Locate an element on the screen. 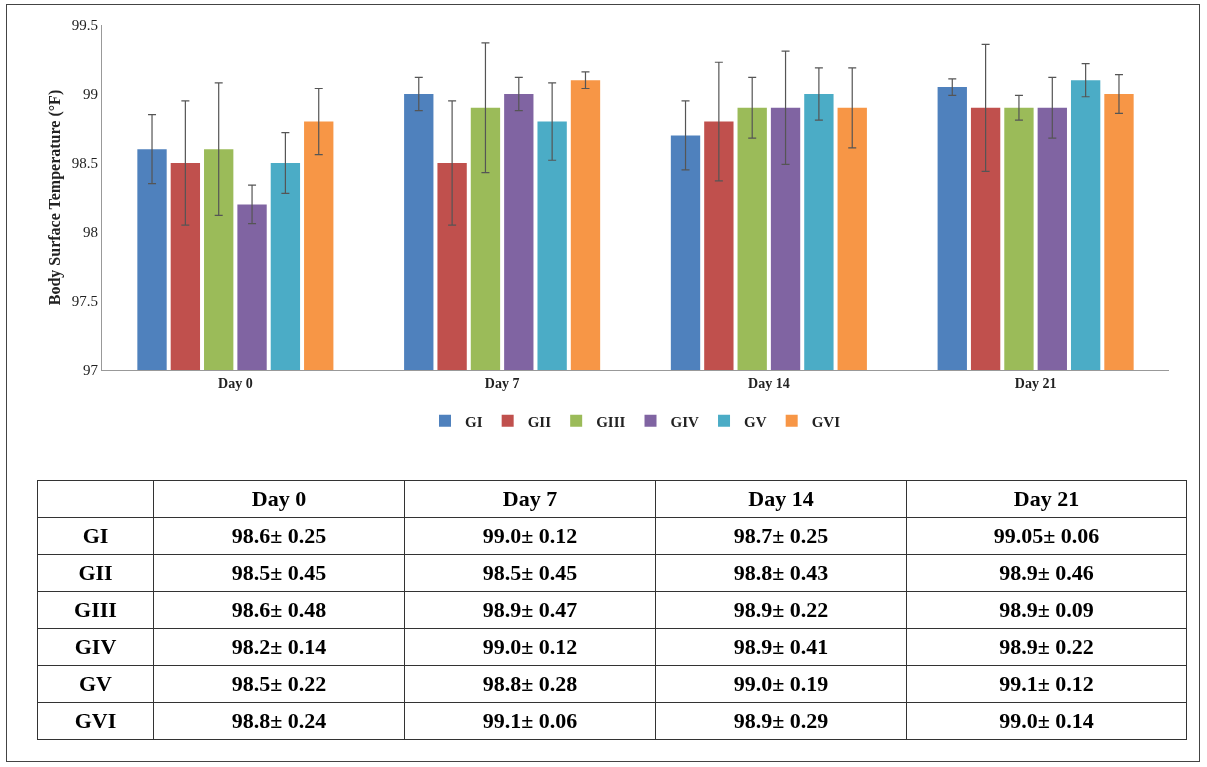 Image resolution: width=1207 pixels, height=767 pixels. legend-label: GII is located at coordinates (539, 421).